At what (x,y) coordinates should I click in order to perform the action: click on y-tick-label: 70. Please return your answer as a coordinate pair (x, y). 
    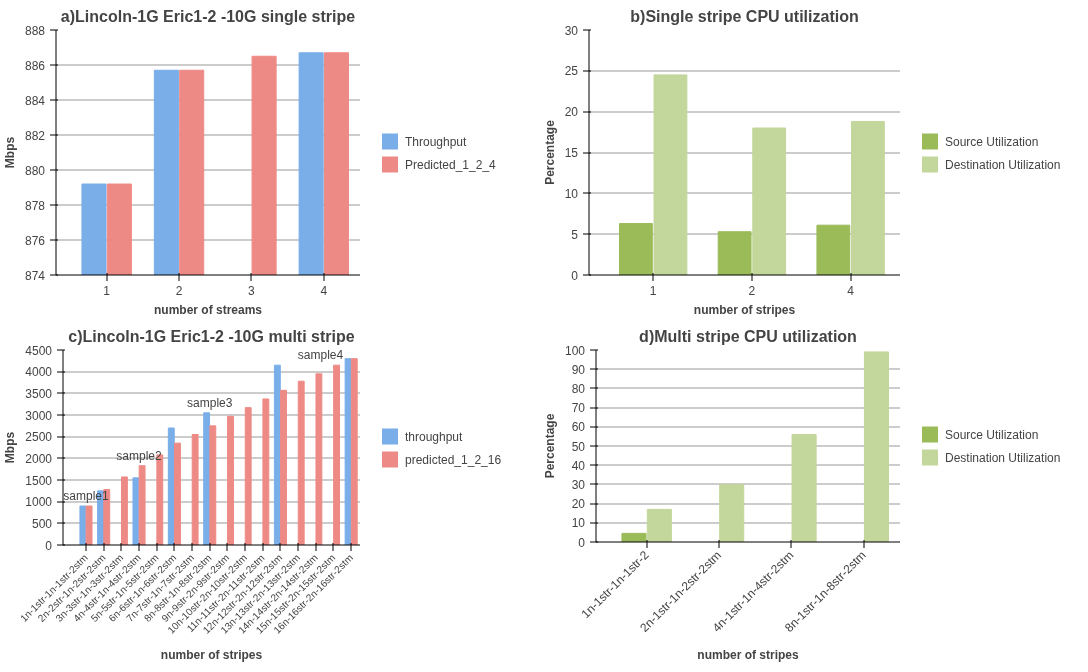
    Looking at the image, I should click on (578, 408).